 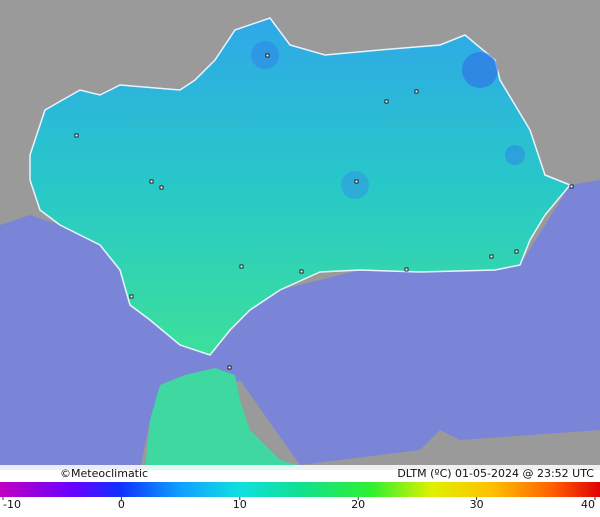 What do you see at coordinates (12, 504) in the screenshot?
I see `colorbar-tick-label: -10` at bounding box center [12, 504].